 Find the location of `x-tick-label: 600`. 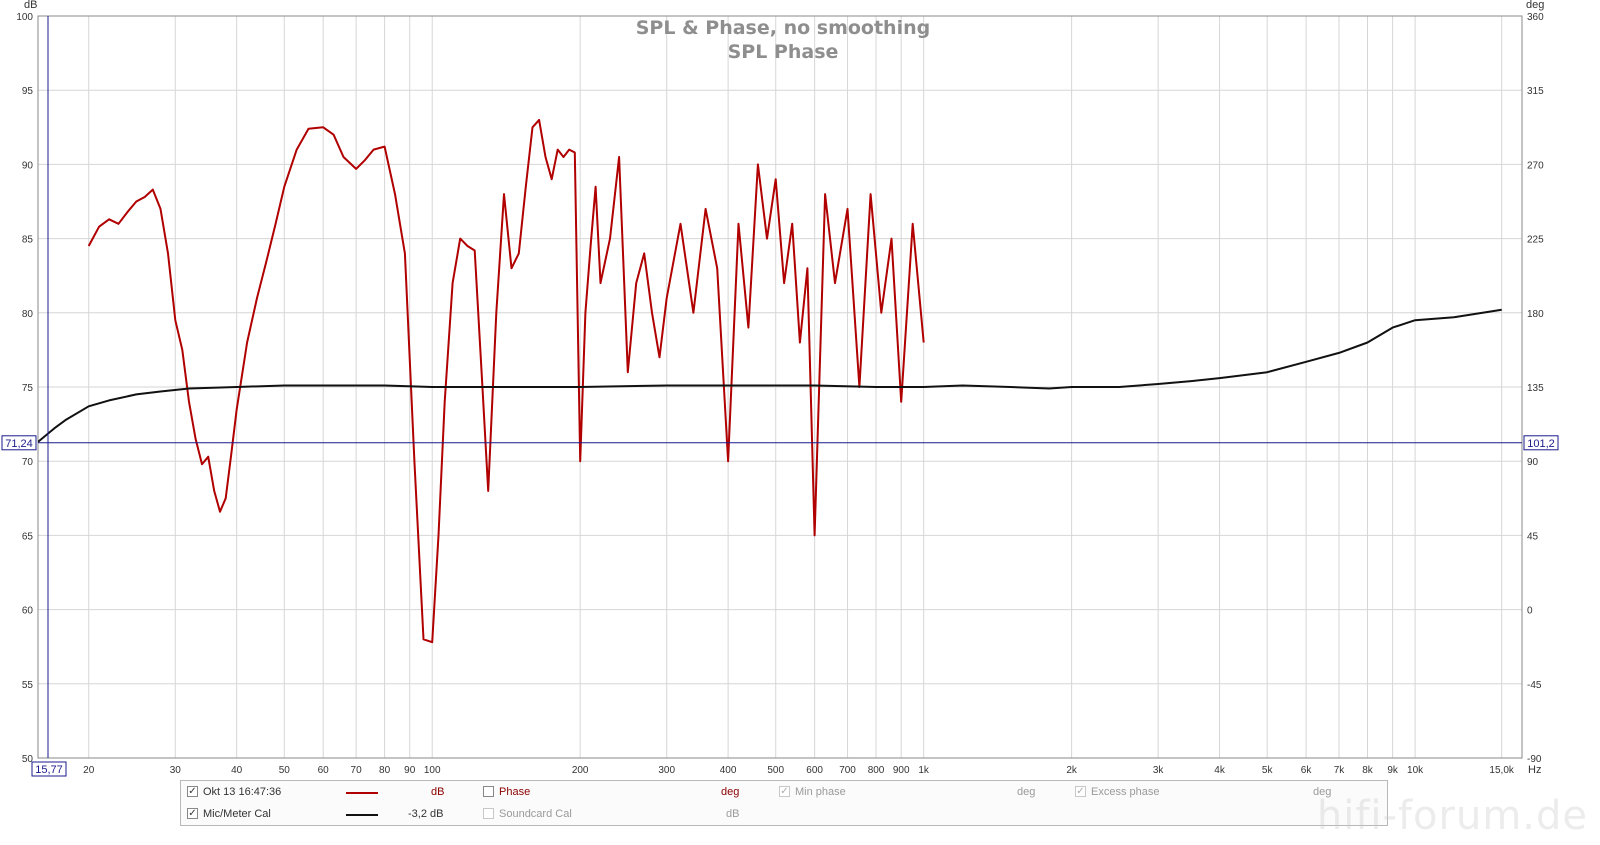

x-tick-label: 600 is located at coordinates (814, 770).